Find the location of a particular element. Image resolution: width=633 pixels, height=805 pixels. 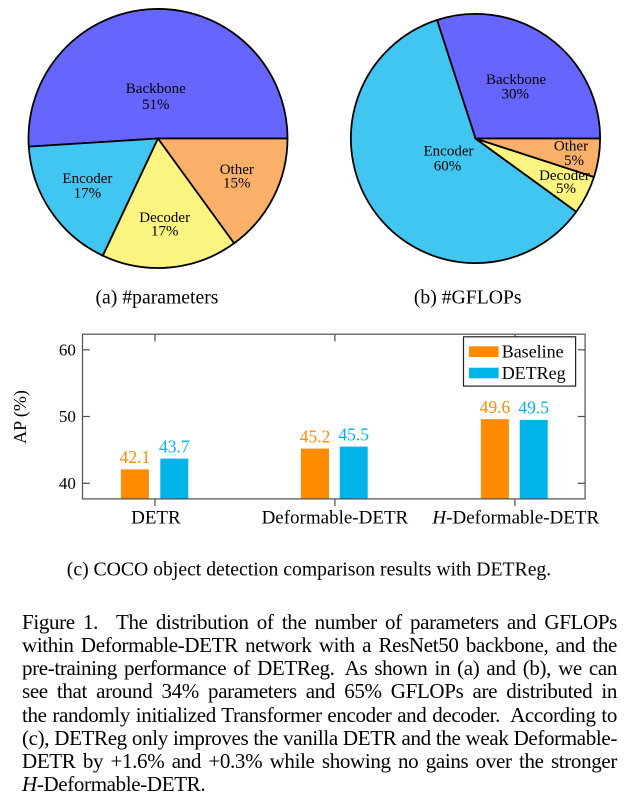

svg-text: Baseline is located at coordinates (533, 352).